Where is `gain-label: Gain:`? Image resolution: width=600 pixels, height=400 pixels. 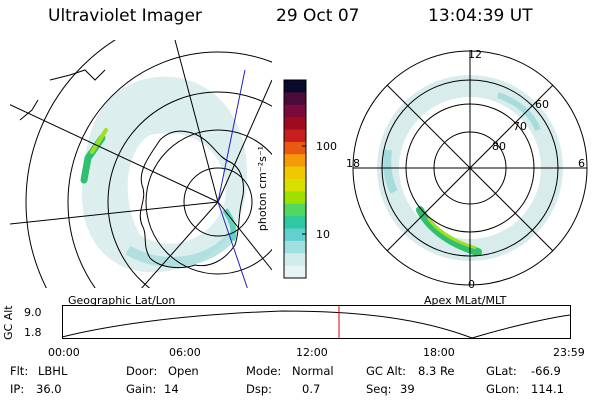
gain-label: Gain: is located at coordinates (141, 389).